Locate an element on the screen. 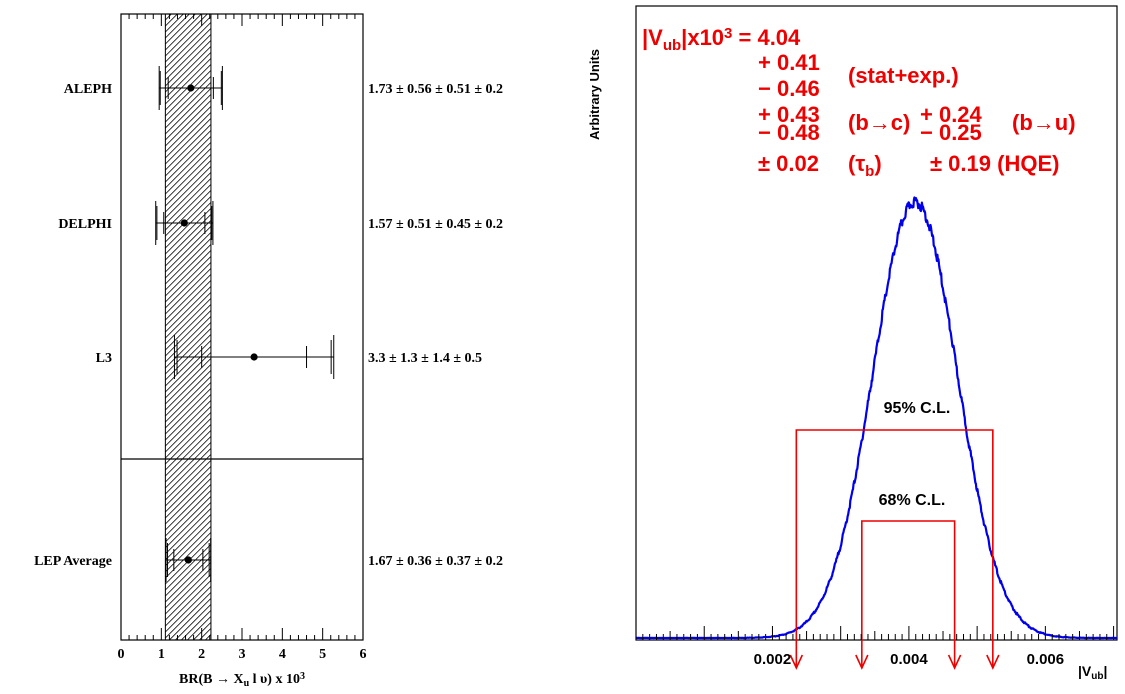 The image size is (1125, 694). measurement-row: LEP Average 1.67 ± 0.36 ± 0.37 ± 0.2 is located at coordinates (268, 560).